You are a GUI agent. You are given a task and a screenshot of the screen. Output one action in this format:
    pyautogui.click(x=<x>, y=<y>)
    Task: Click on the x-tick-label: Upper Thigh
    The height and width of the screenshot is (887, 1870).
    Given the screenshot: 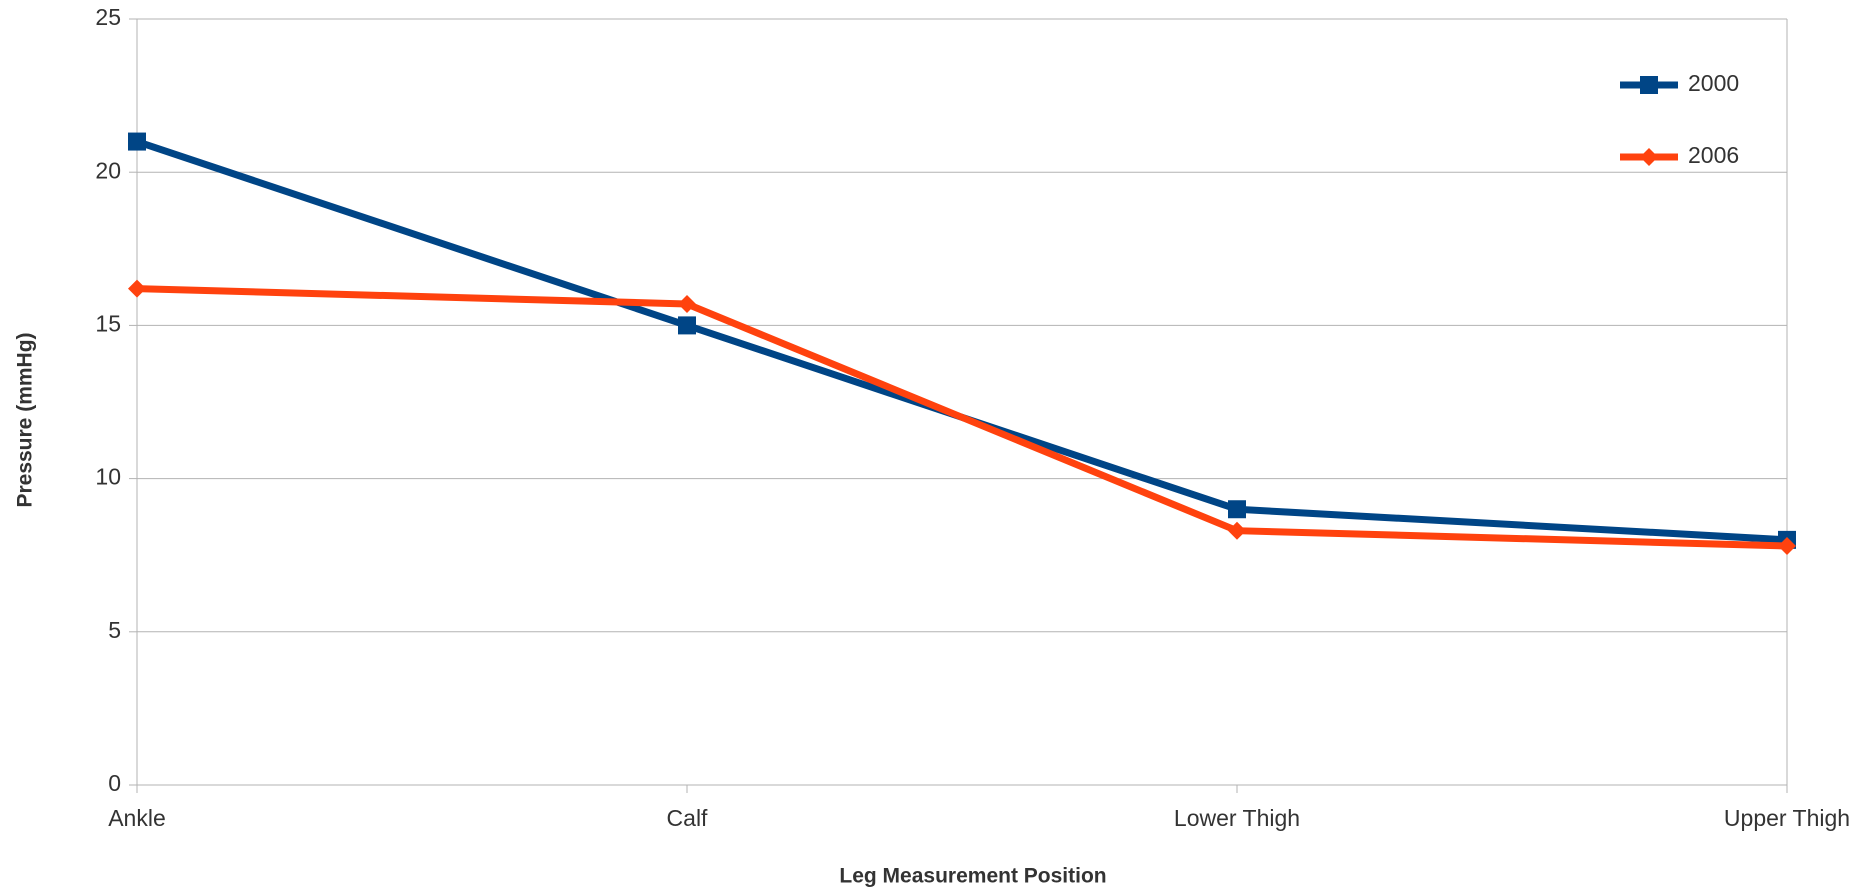 What is the action you would take?
    pyautogui.click(x=1787, y=818)
    